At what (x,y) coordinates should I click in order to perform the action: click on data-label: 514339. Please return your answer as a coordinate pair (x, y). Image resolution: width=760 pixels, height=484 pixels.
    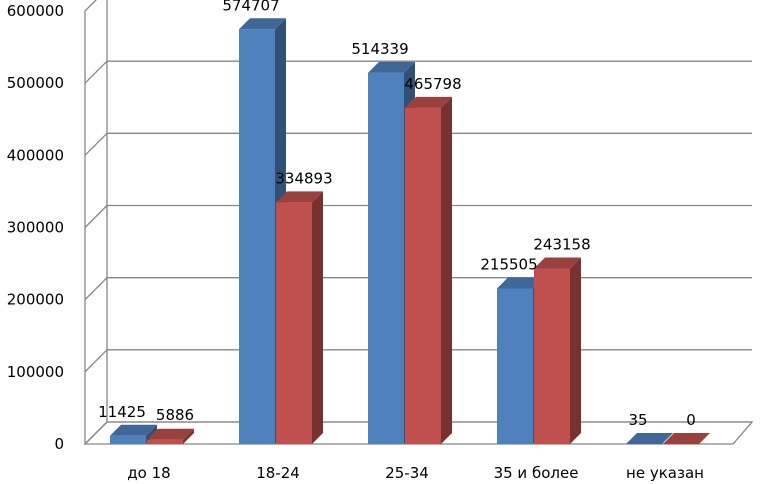
    Looking at the image, I should click on (379, 49).